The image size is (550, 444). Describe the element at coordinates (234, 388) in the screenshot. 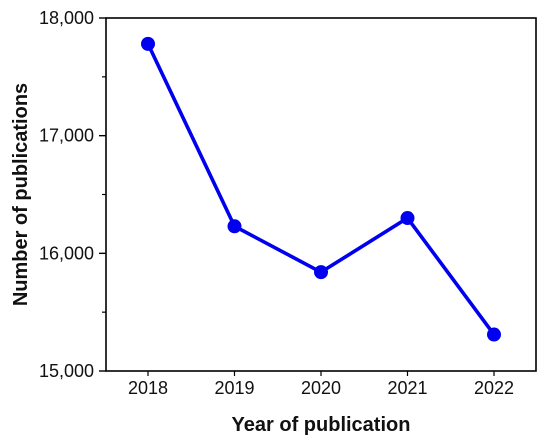

I see `x-tick-label: 2019` at that location.